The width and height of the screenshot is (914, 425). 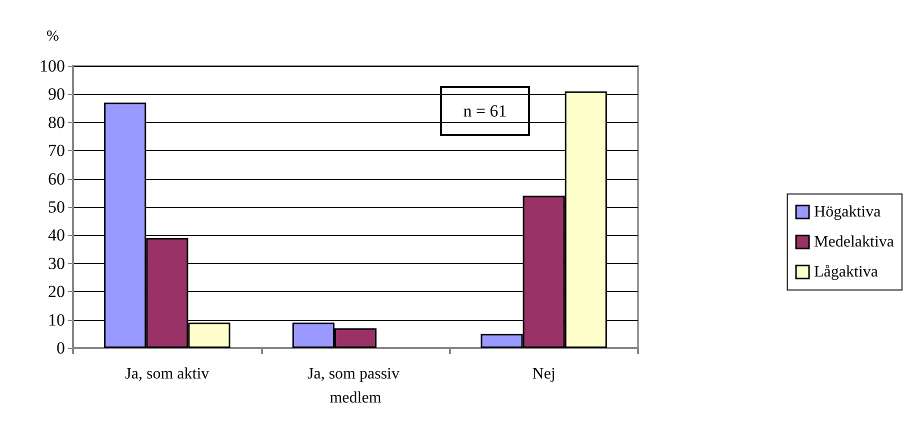 What do you see at coordinates (56, 235) in the screenshot?
I see `y-tick-label: 40` at bounding box center [56, 235].